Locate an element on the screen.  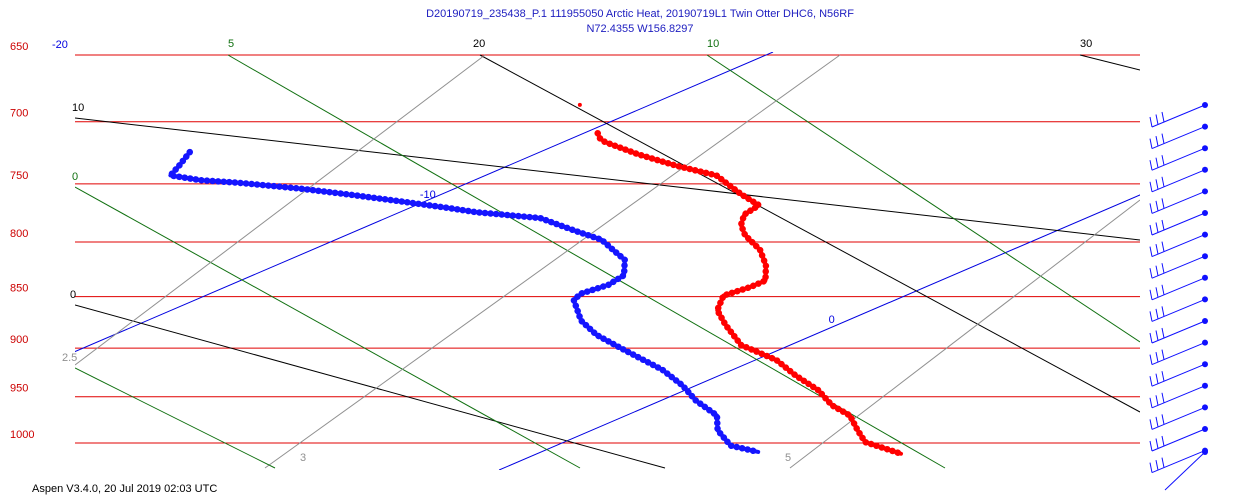
dry-adiabat-label: 20 is located at coordinates (479, 44).